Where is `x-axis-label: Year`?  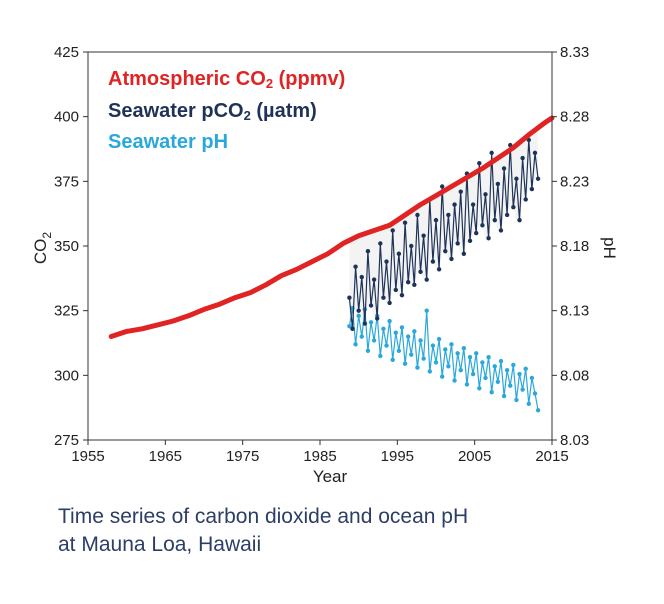
x-axis-label: Year is located at coordinates (330, 476).